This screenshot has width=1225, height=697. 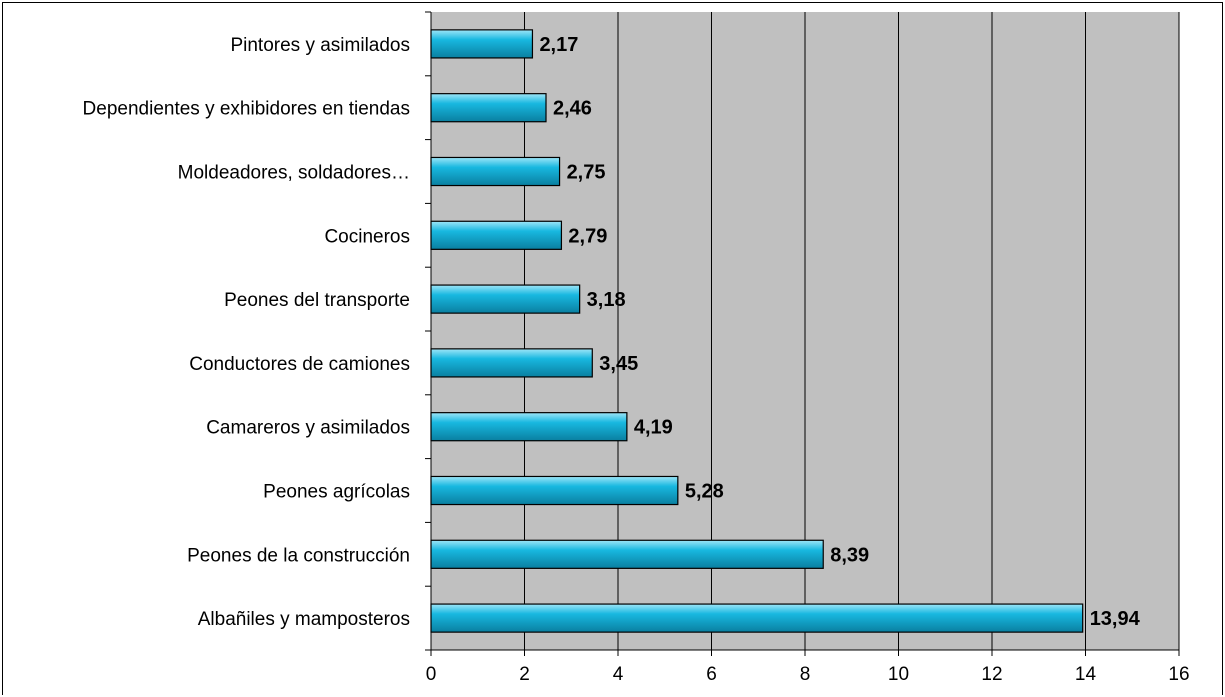 What do you see at coordinates (704, 492) in the screenshot?
I see `data-label: 5,28` at bounding box center [704, 492].